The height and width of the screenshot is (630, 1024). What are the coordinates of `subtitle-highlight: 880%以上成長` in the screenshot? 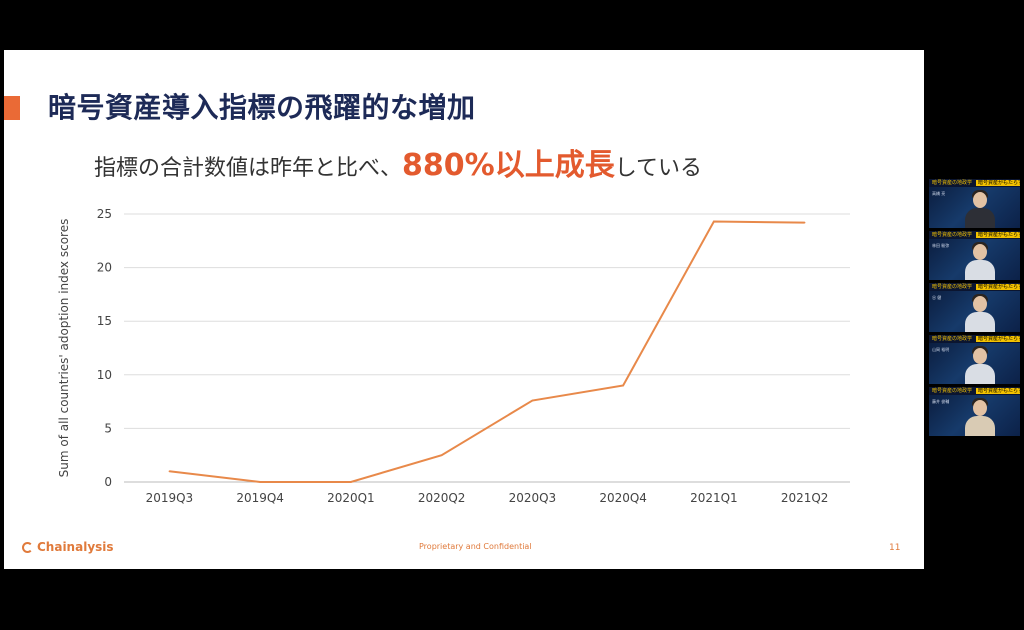 It's located at (508, 165).